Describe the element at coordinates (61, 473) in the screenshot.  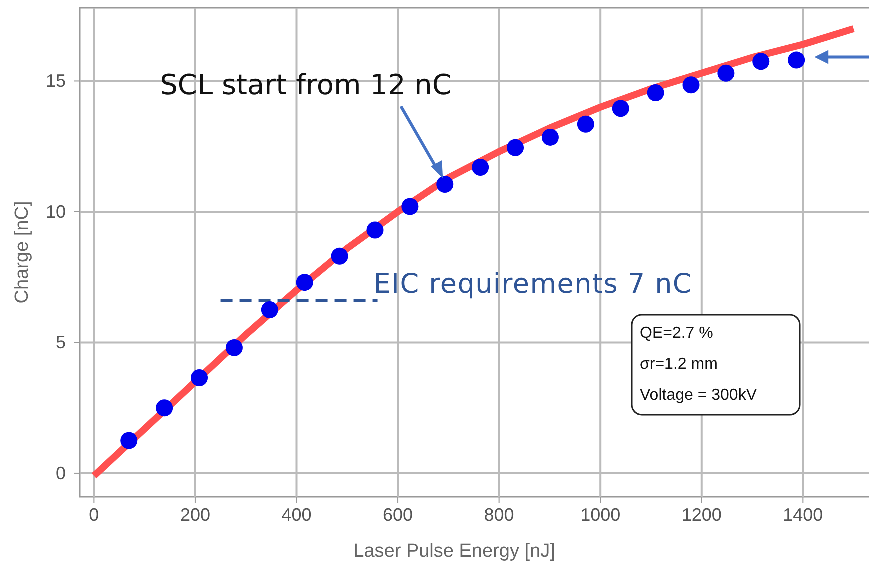
I see `y-tick-label: 0` at that location.